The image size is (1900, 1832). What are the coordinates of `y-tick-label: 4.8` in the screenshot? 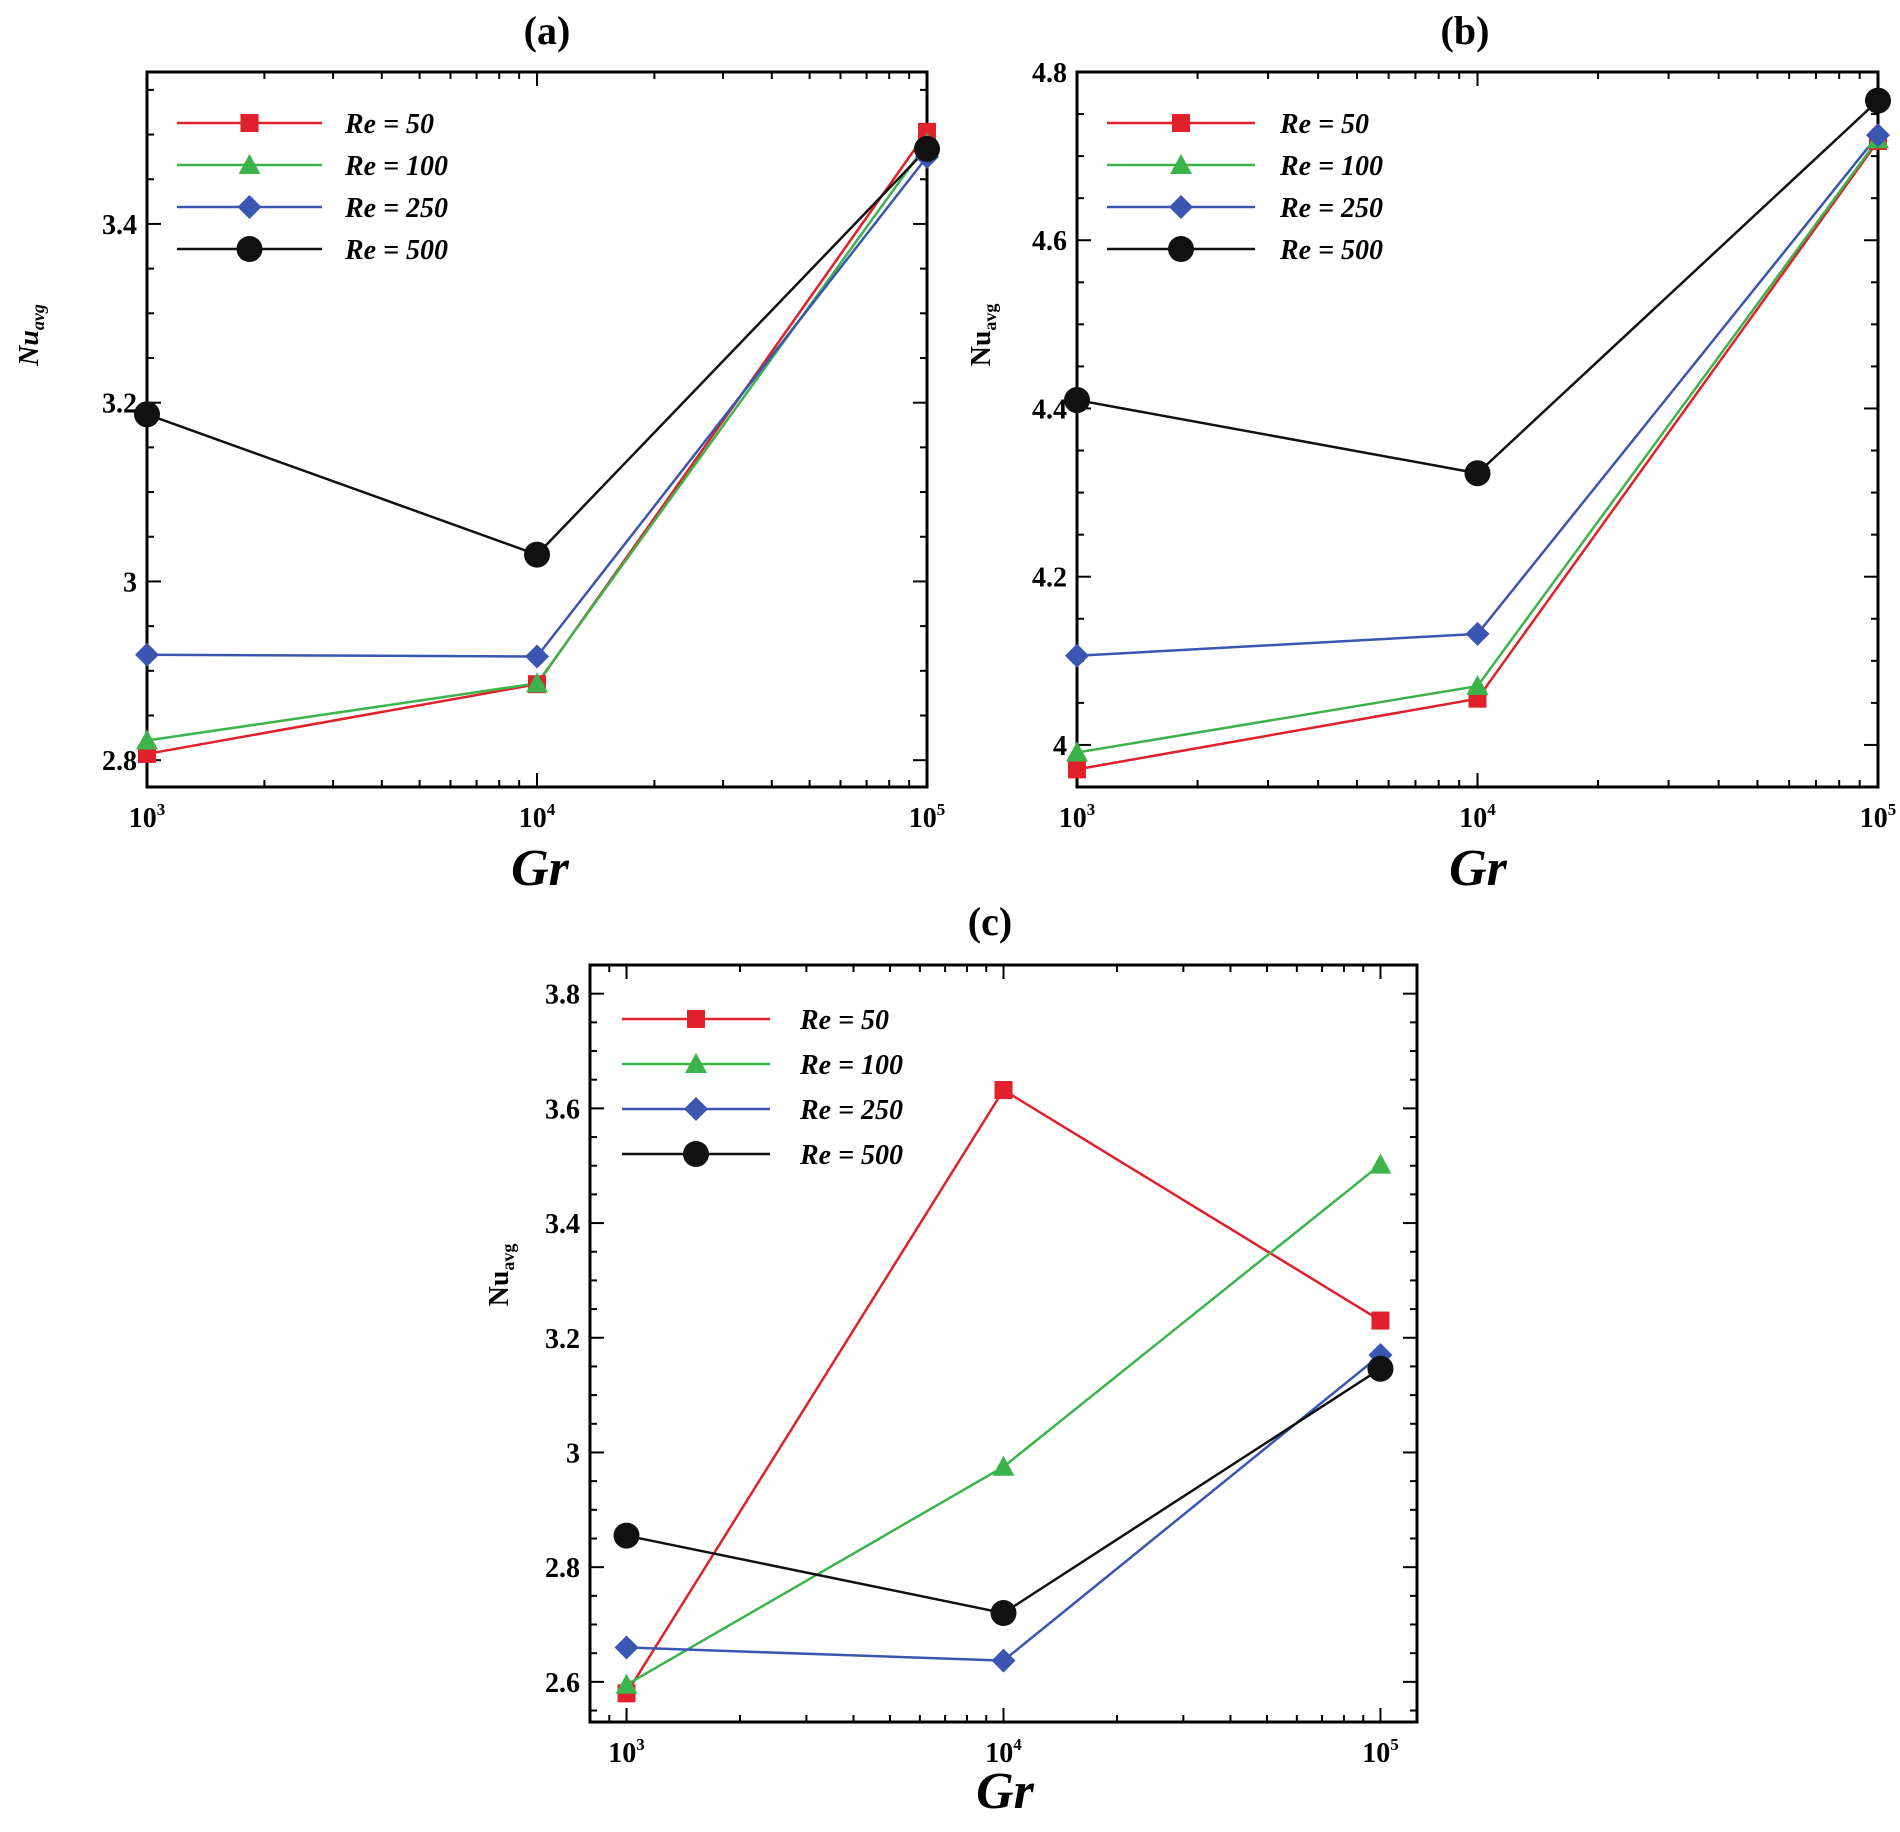 It's located at (1049, 73).